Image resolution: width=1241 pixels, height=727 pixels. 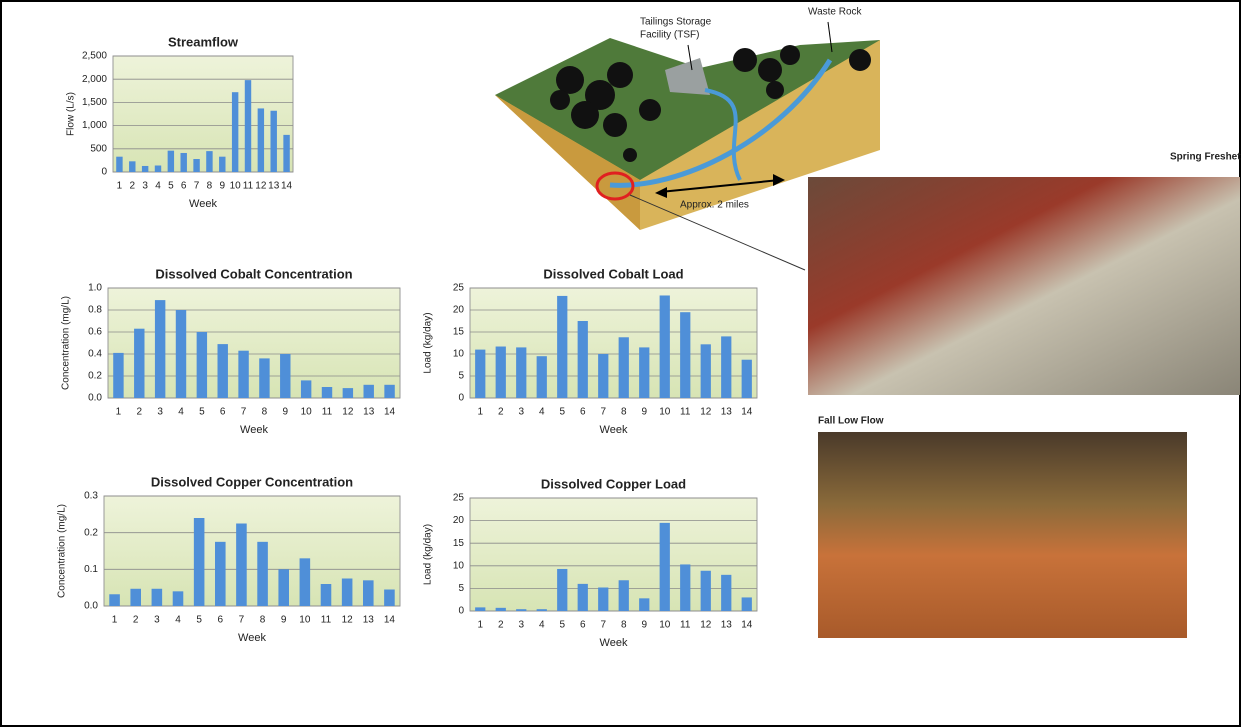 I want to click on plot-area, so click(x=613, y=554).